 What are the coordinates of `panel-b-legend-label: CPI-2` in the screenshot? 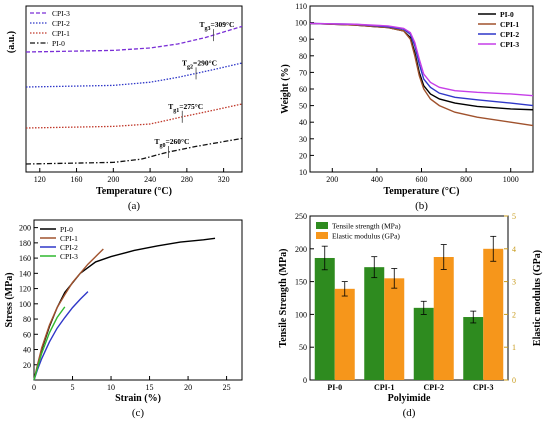 It's located at (509, 34).